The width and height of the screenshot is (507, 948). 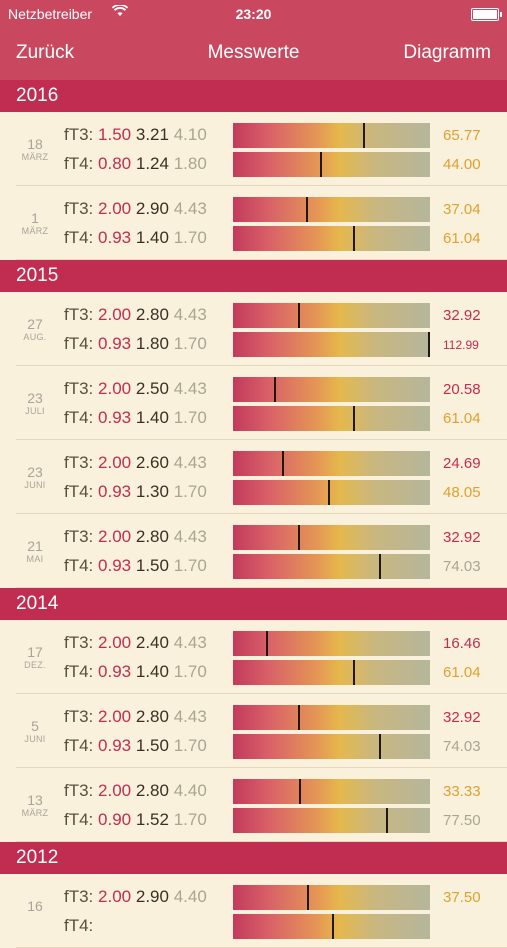 I want to click on entry-date: 5 JUNI, so click(x=35, y=732).